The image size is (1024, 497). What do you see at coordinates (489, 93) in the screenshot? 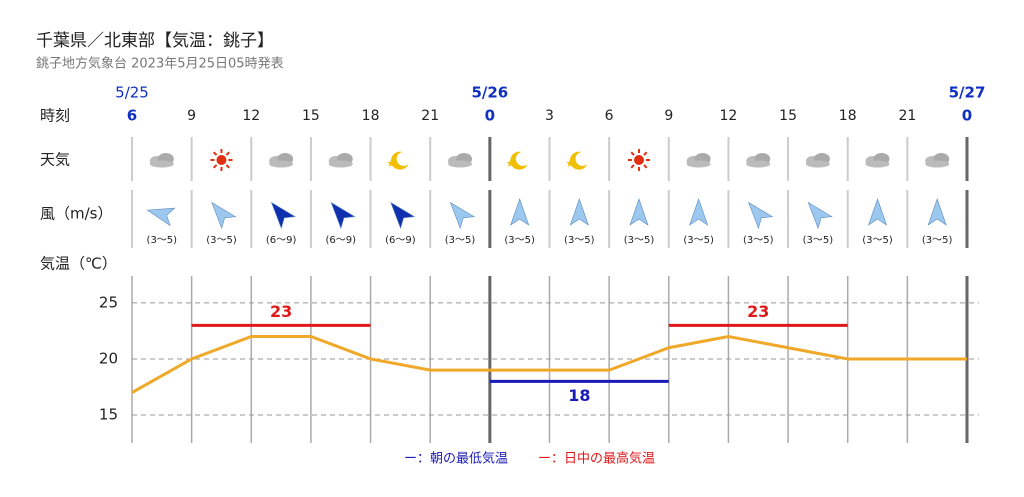
I see `date-label: 5/26` at bounding box center [489, 93].